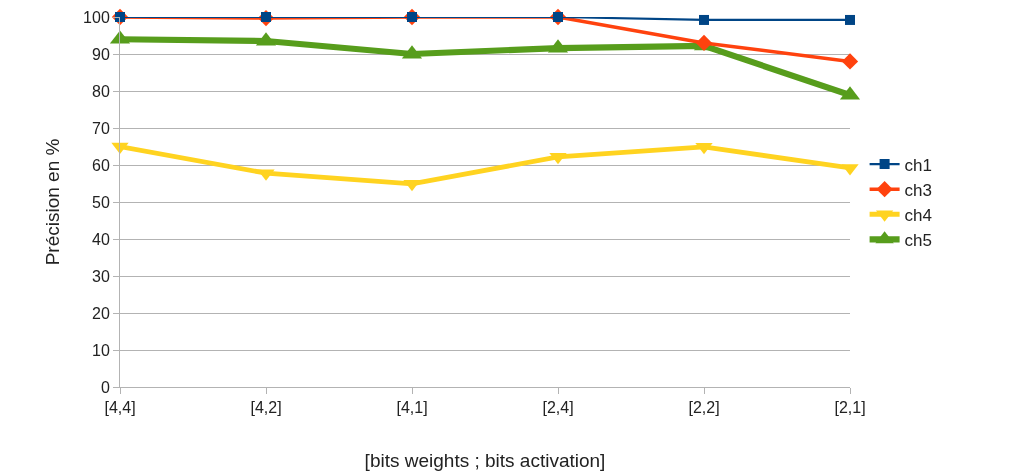 The height and width of the screenshot is (473, 1015). Describe the element at coordinates (412, 408) in the screenshot. I see `x-tick-label: [4,1]` at that location.